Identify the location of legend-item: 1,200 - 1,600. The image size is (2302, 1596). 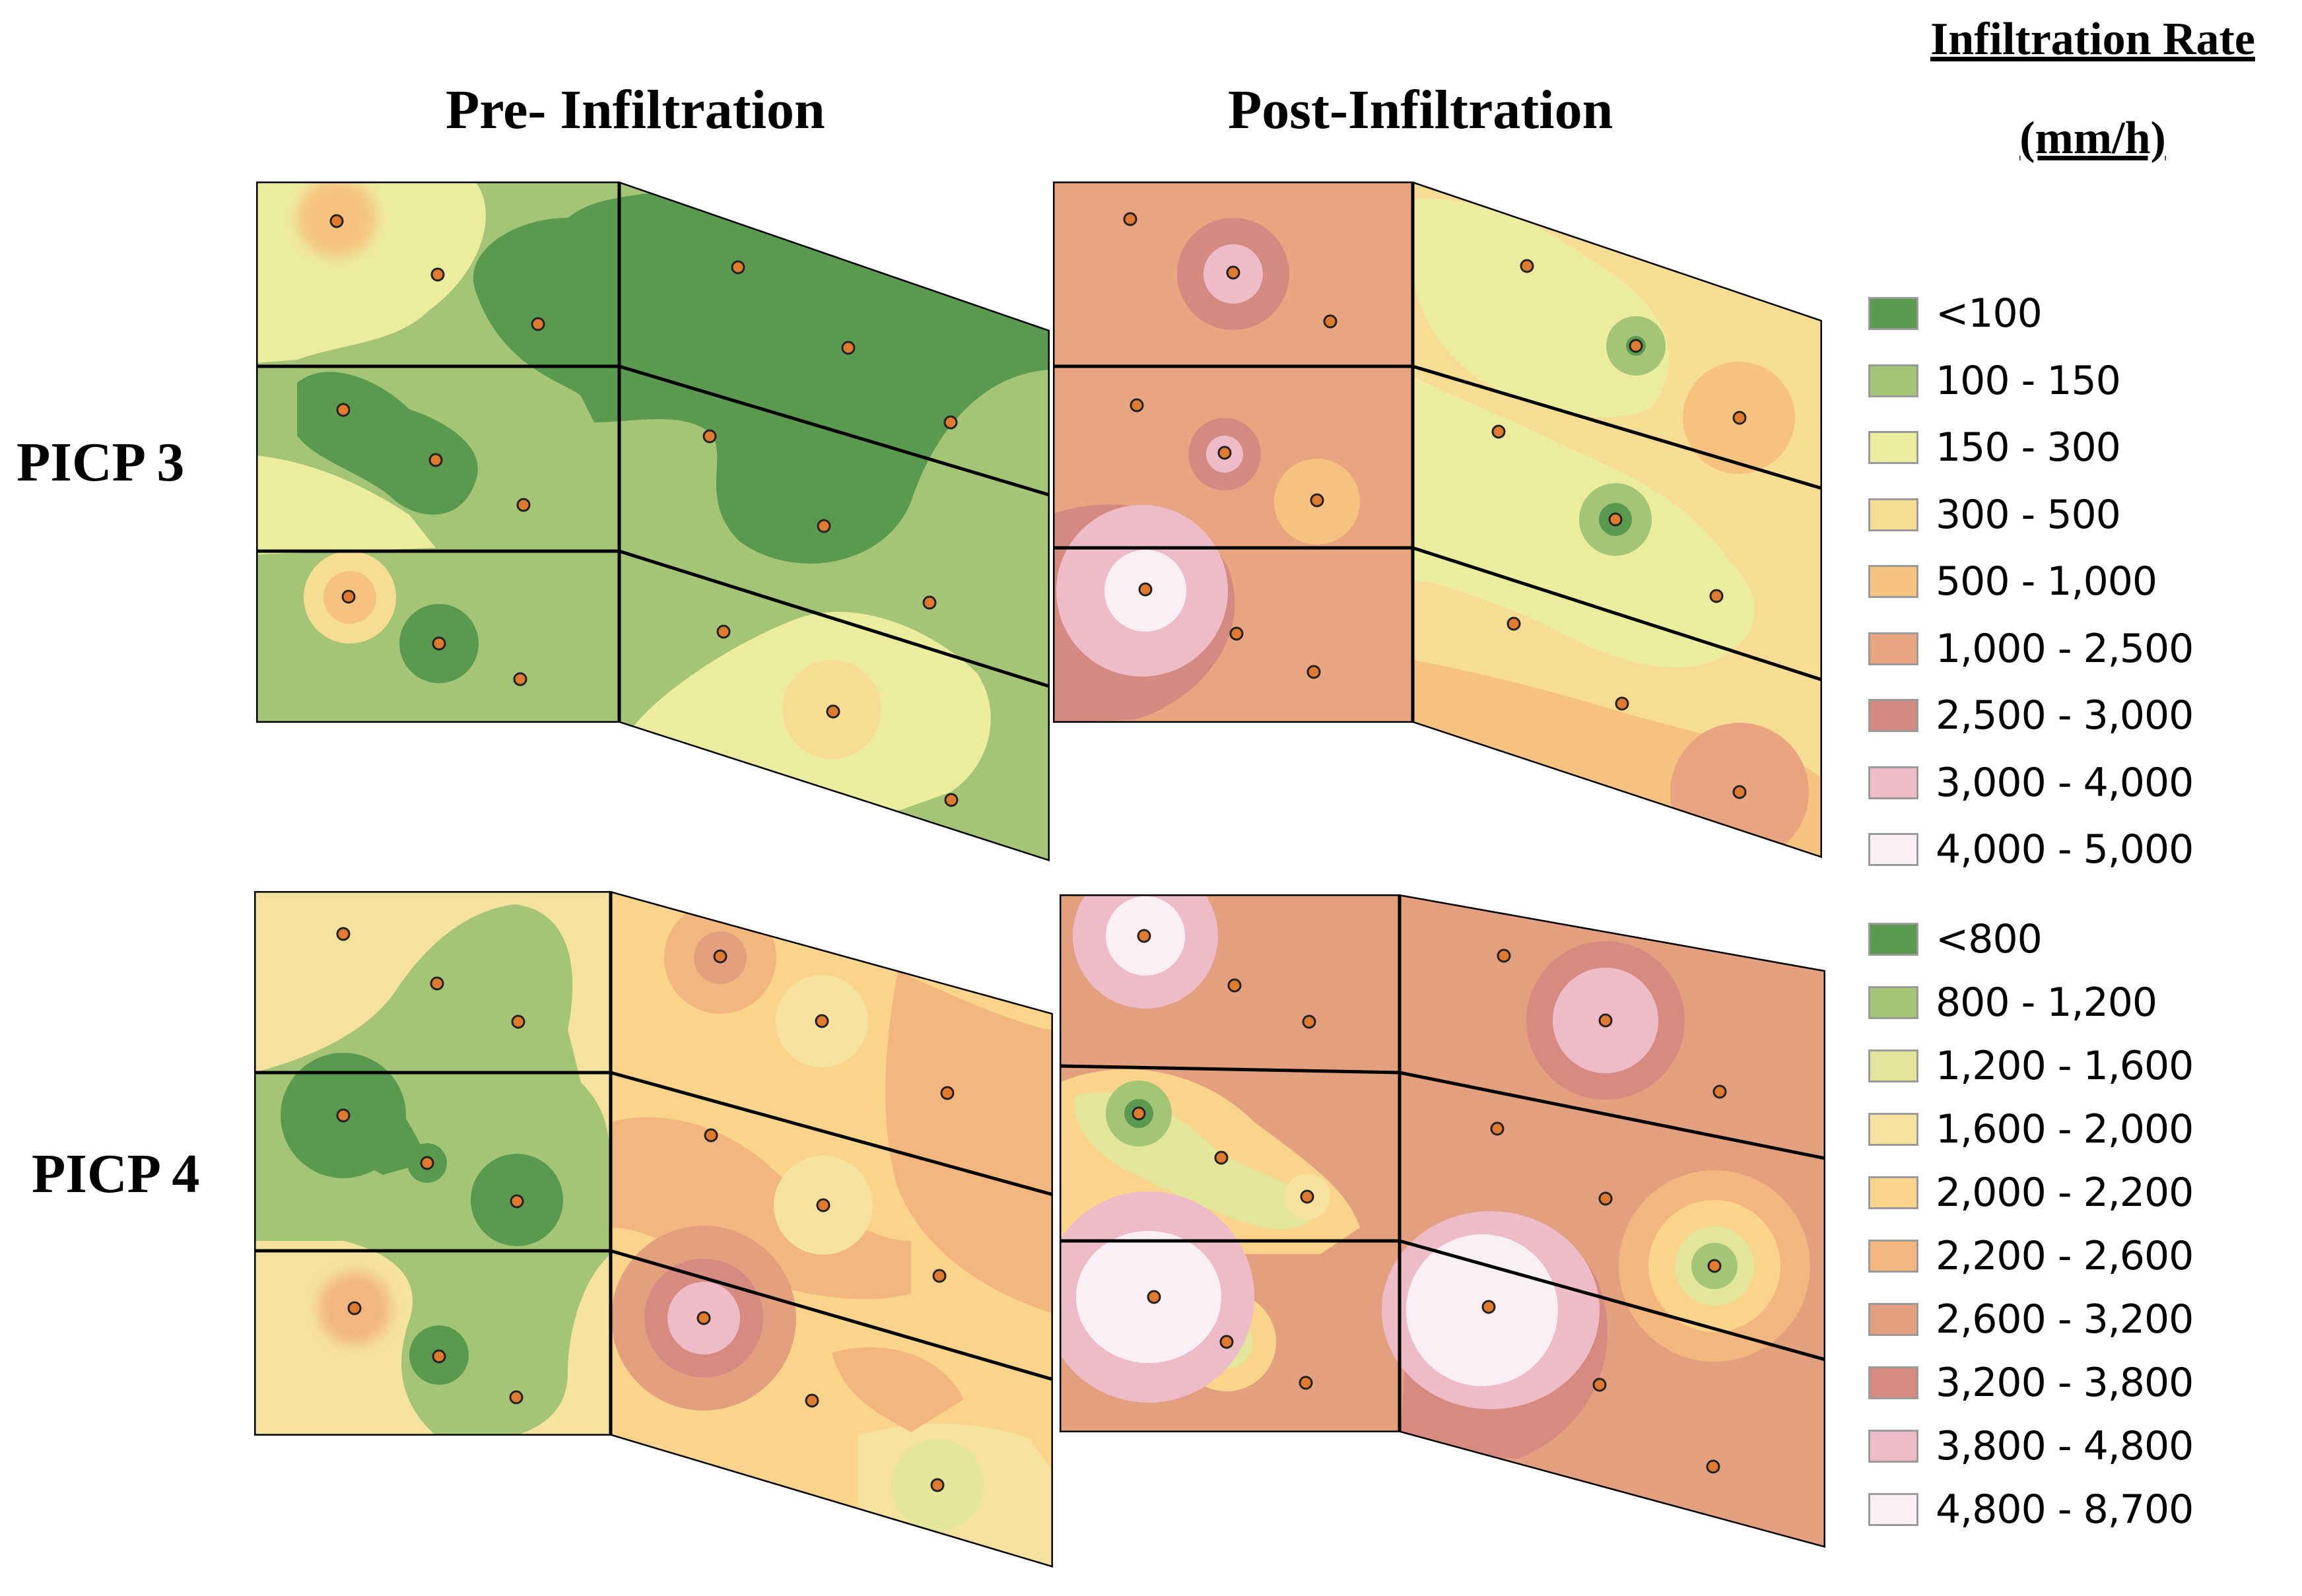
(2031, 1066).